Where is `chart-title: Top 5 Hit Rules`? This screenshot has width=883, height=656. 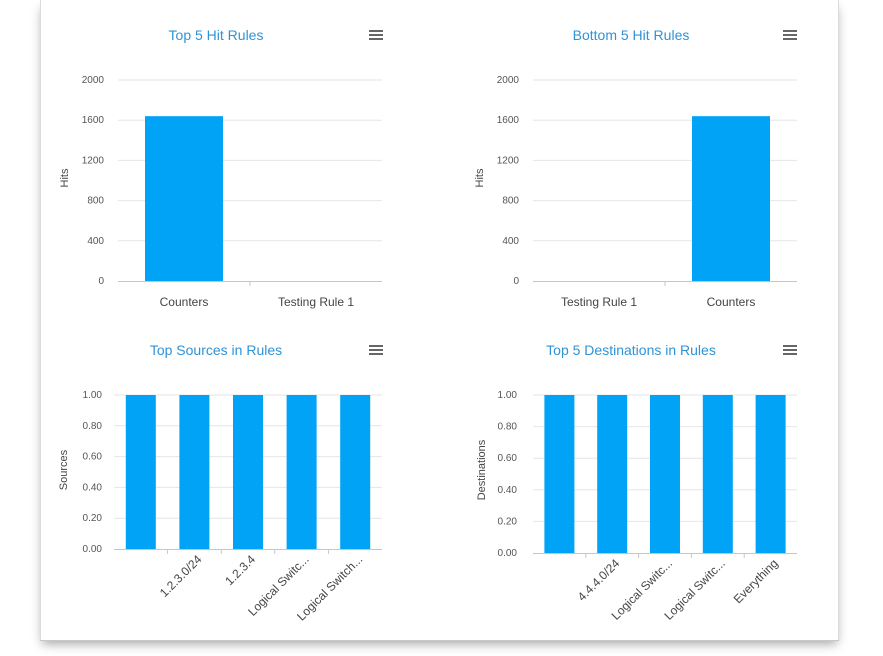 chart-title: Top 5 Hit Rules is located at coordinates (216, 35).